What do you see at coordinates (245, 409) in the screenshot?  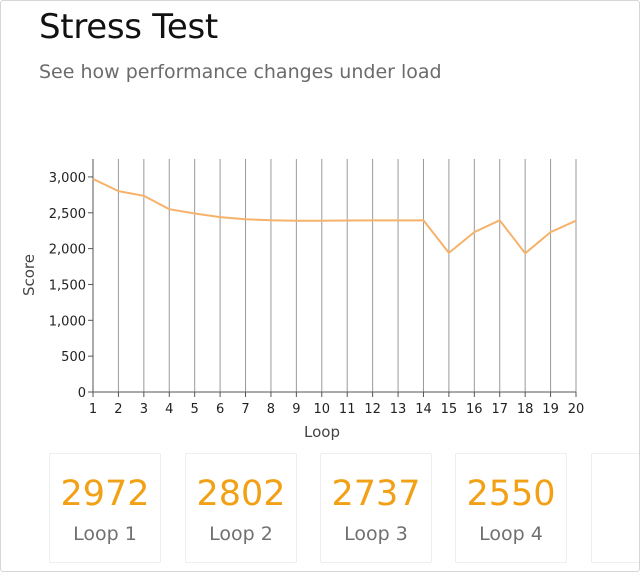 I see `x-tick-label: 7` at bounding box center [245, 409].